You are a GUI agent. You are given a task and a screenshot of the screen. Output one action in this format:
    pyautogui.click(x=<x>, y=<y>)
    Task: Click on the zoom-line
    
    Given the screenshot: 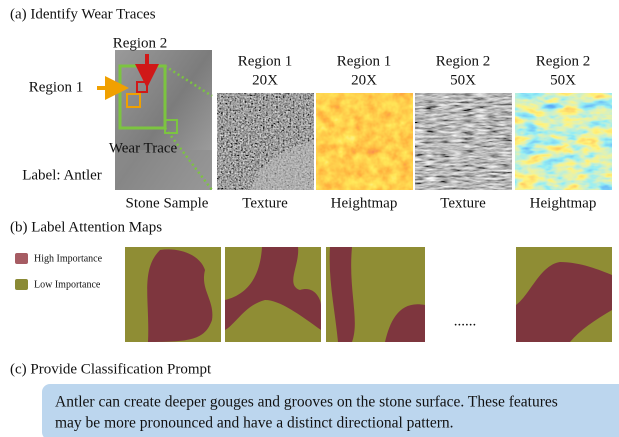 What is the action you would take?
    pyautogui.click(x=188, y=81)
    